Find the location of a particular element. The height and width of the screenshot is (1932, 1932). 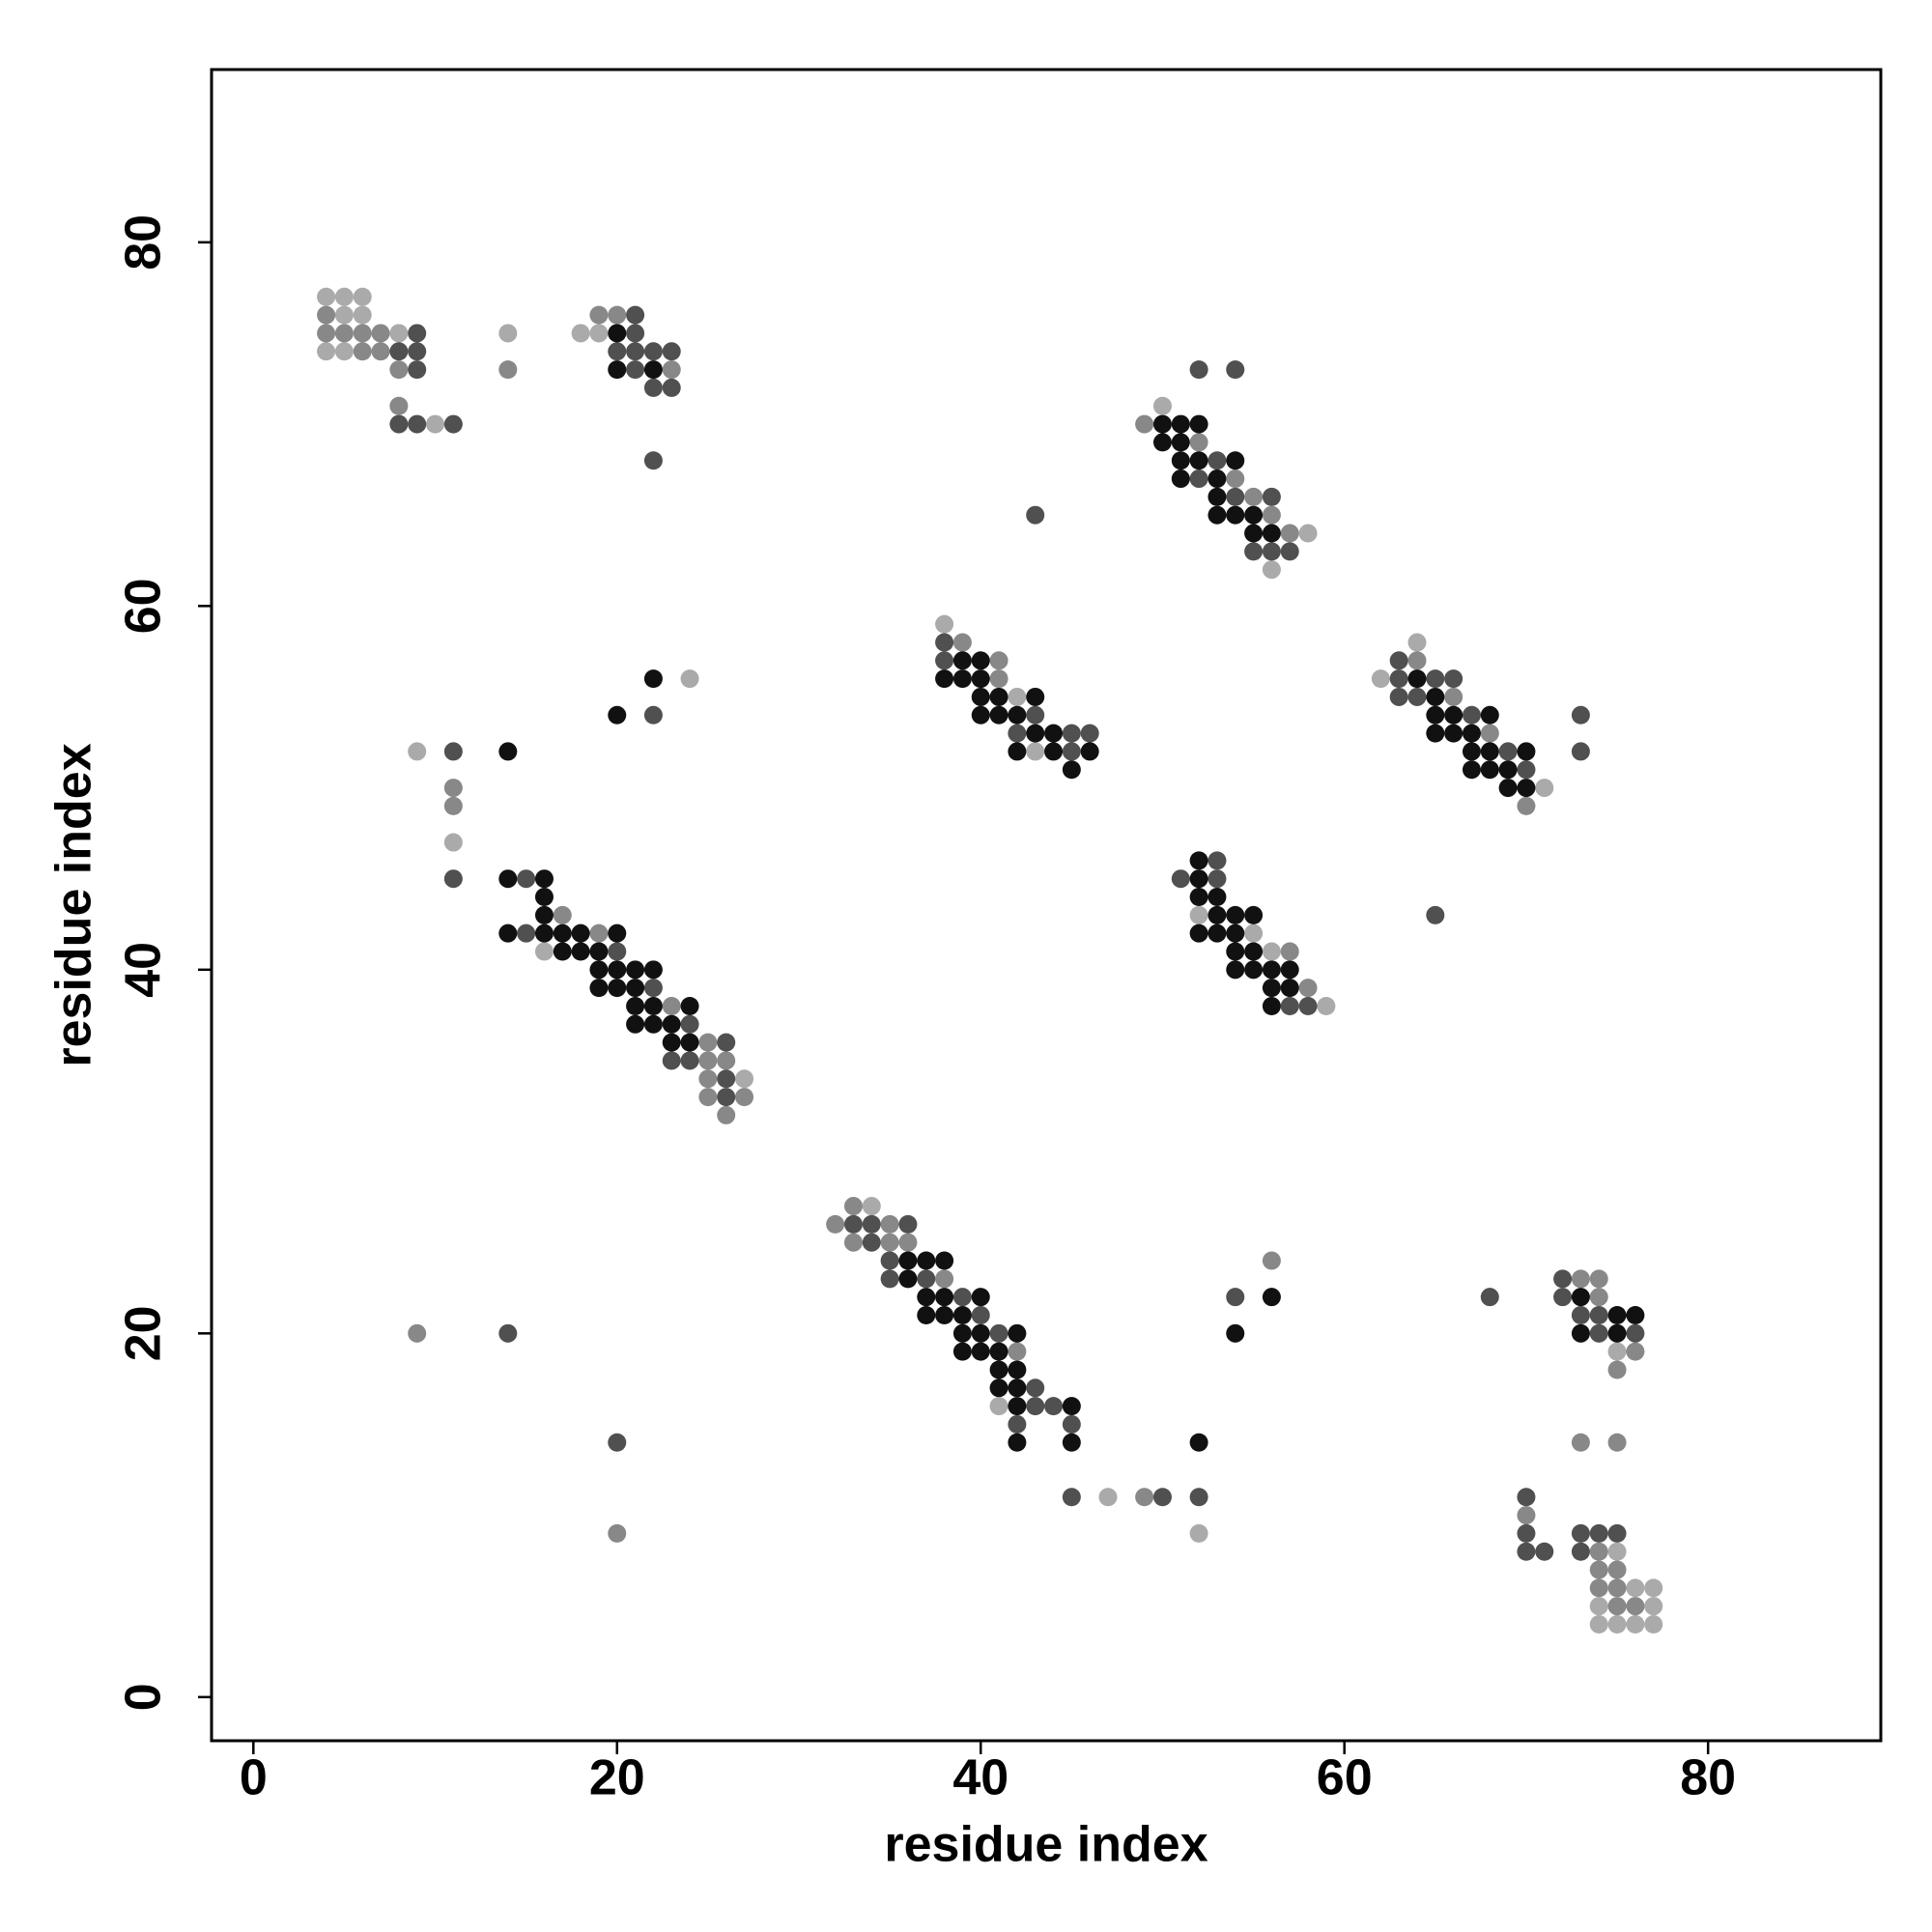

y-tick-label: 20 is located at coordinates (144, 1333).